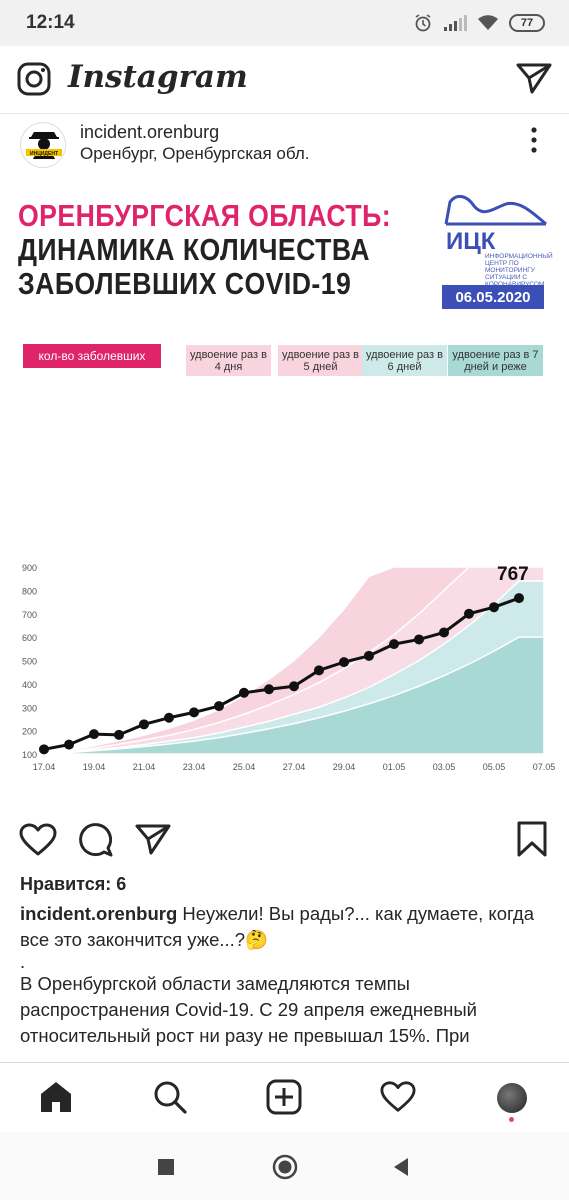 This screenshot has width=569, height=1200. What do you see at coordinates (194, 249) in the screenshot?
I see `image-title-line2: ДИНАМИКА КОЛИЧЕСТВА` at bounding box center [194, 249].